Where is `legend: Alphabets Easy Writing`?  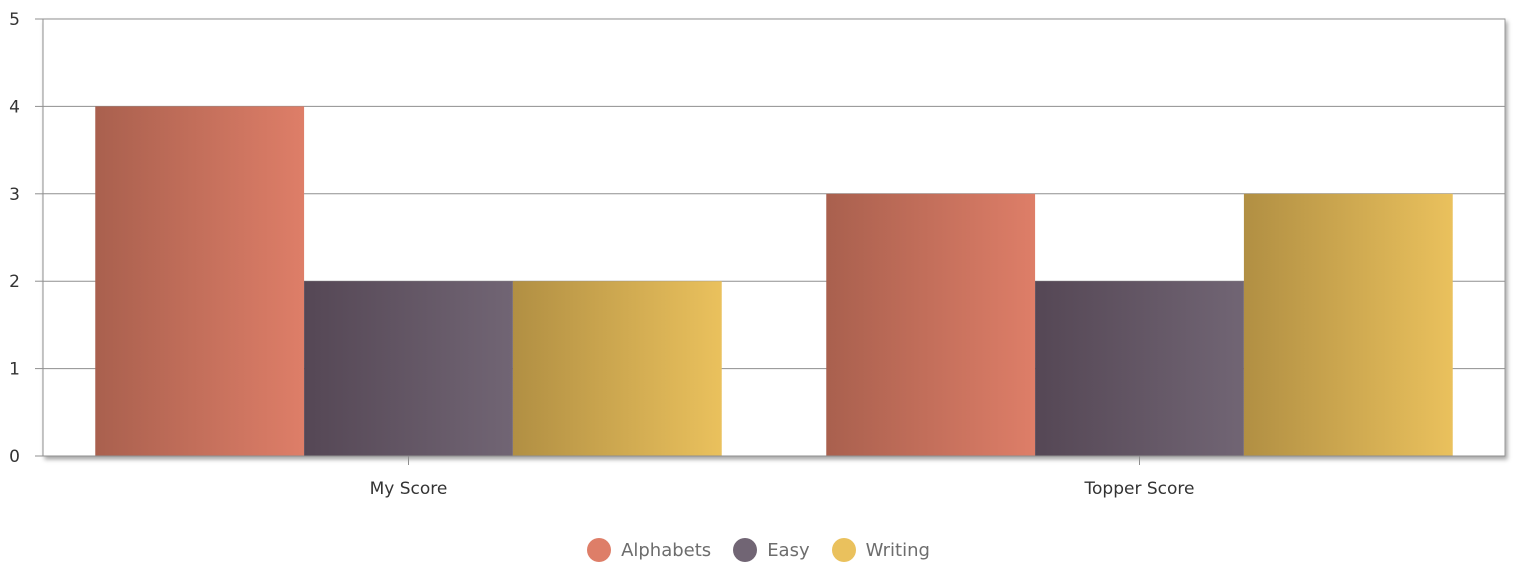 legend: Alphabets Easy Writing is located at coordinates (758, 550).